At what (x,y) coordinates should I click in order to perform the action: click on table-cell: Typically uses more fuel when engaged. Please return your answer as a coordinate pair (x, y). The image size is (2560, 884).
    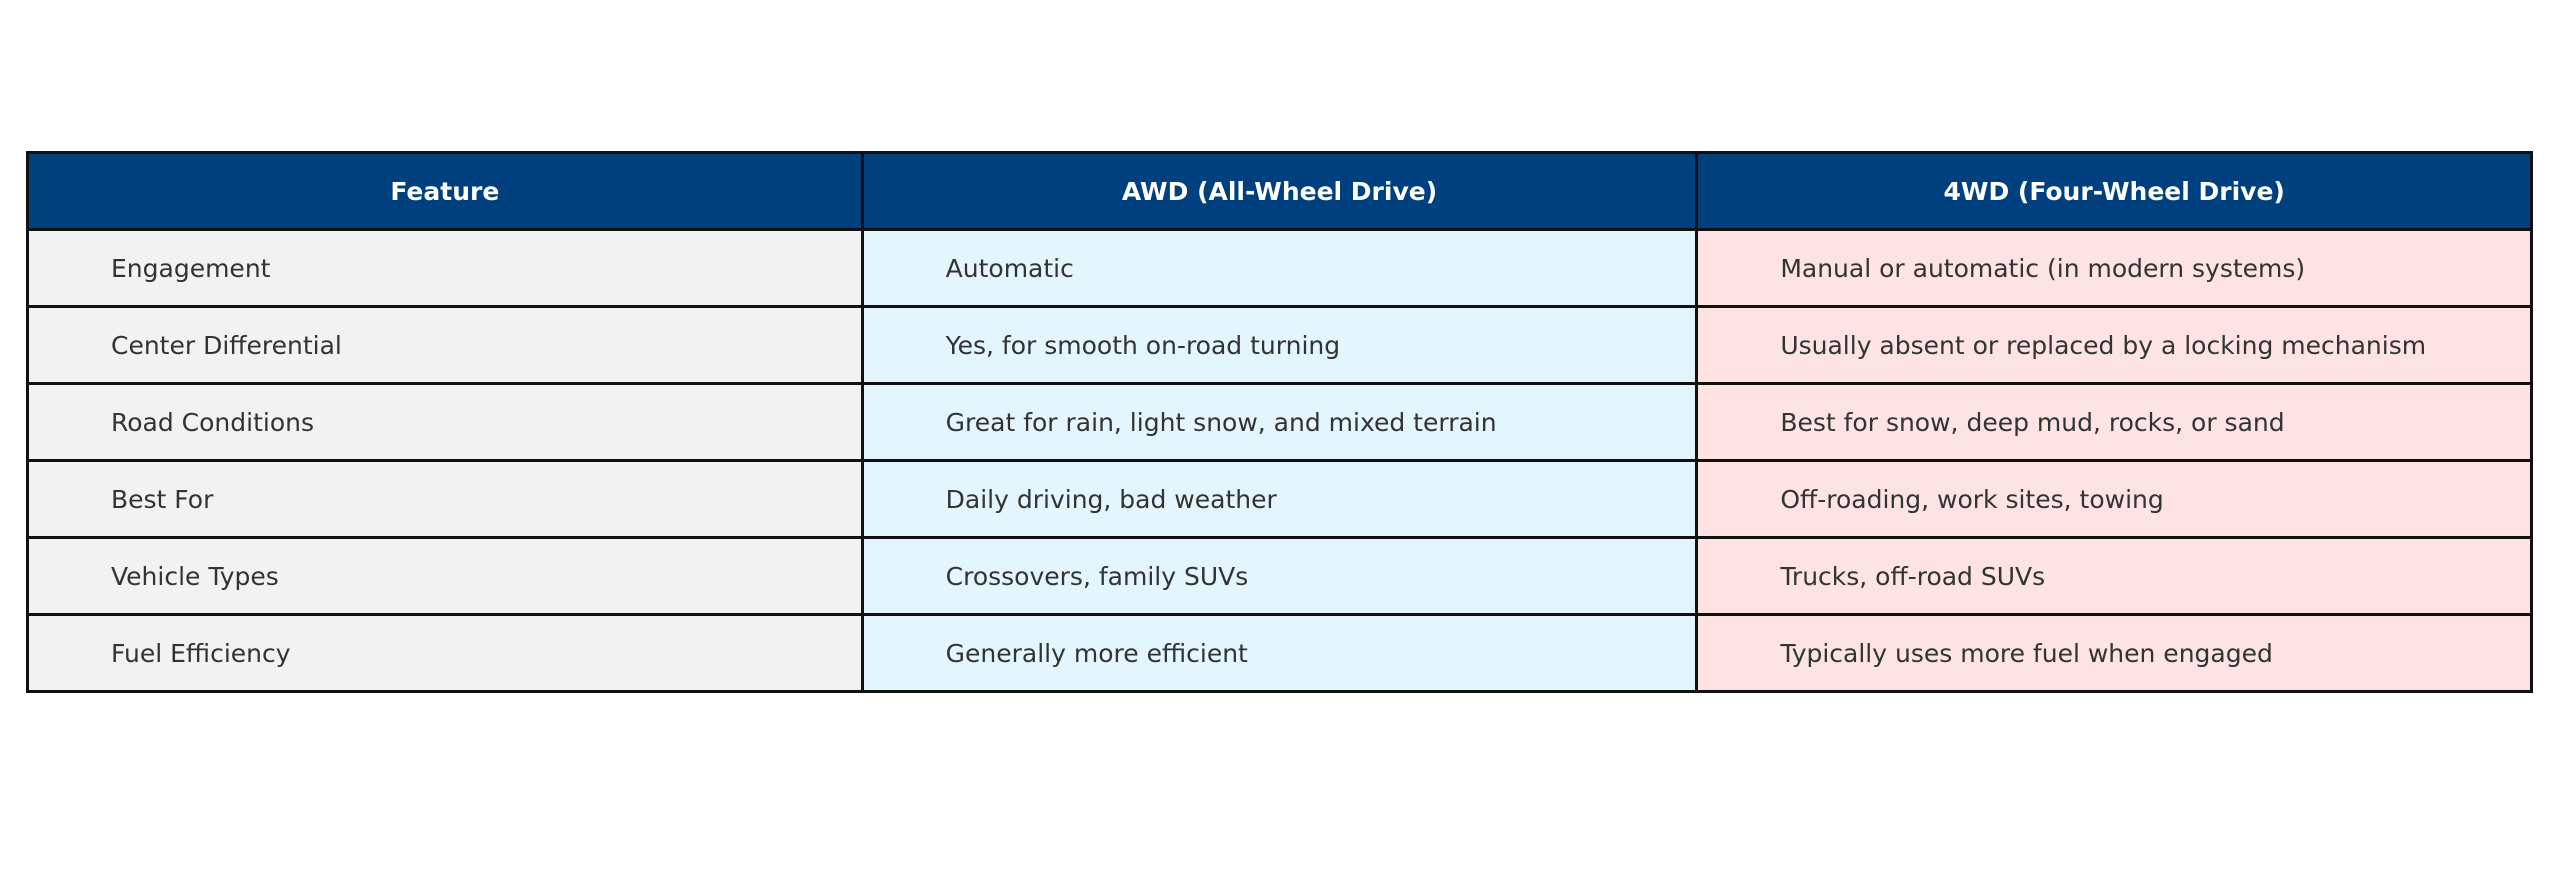
    Looking at the image, I should click on (2114, 653).